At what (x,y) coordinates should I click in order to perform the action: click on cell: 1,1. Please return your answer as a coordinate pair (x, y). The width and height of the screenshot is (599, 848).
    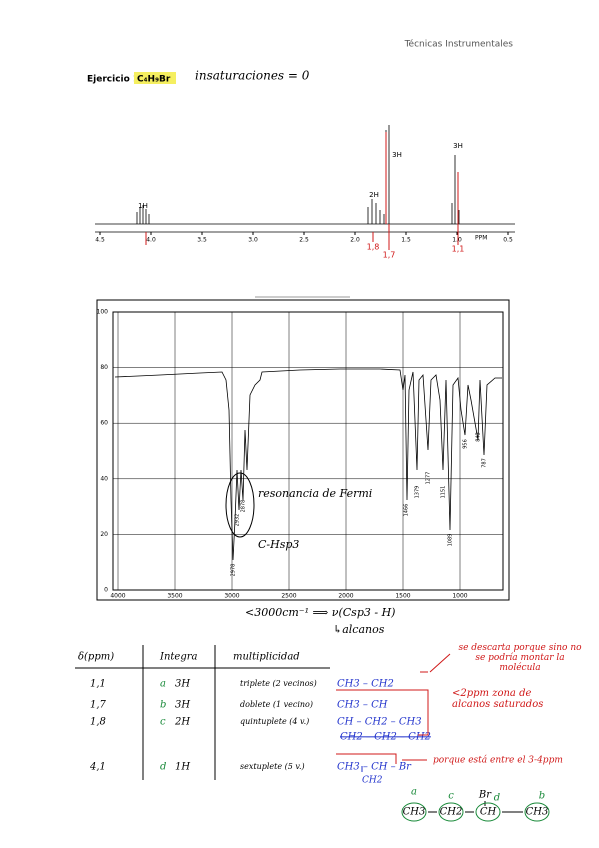
    Looking at the image, I should click on (98, 684).